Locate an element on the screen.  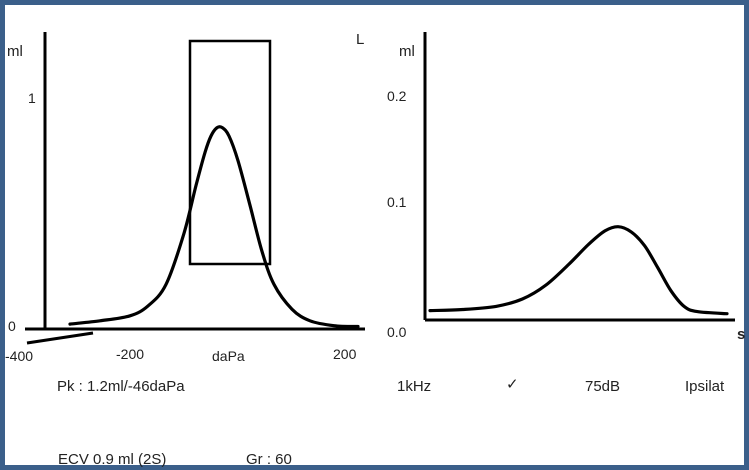
reflex-y-tick-0.2: 0.2 is located at coordinates (397, 96).